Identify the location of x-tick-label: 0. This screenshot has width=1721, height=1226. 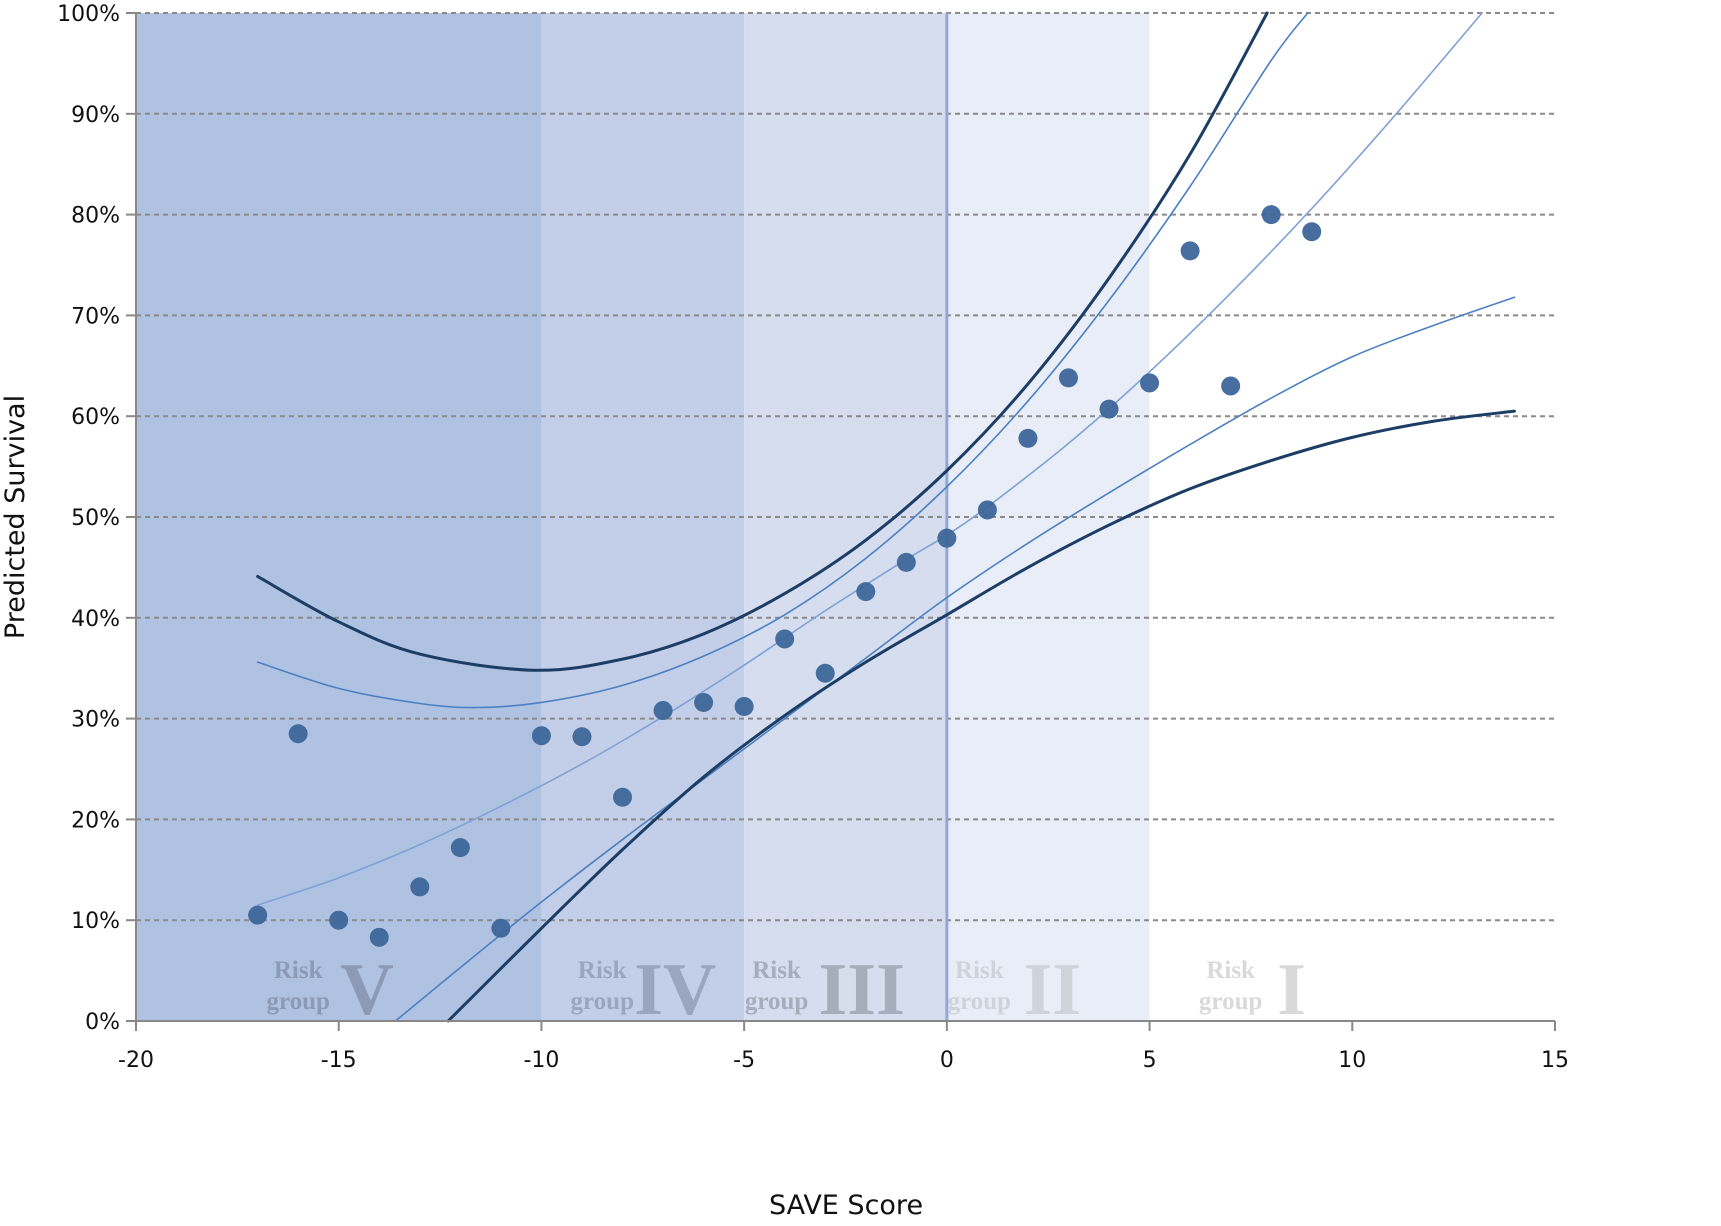
(947, 1060).